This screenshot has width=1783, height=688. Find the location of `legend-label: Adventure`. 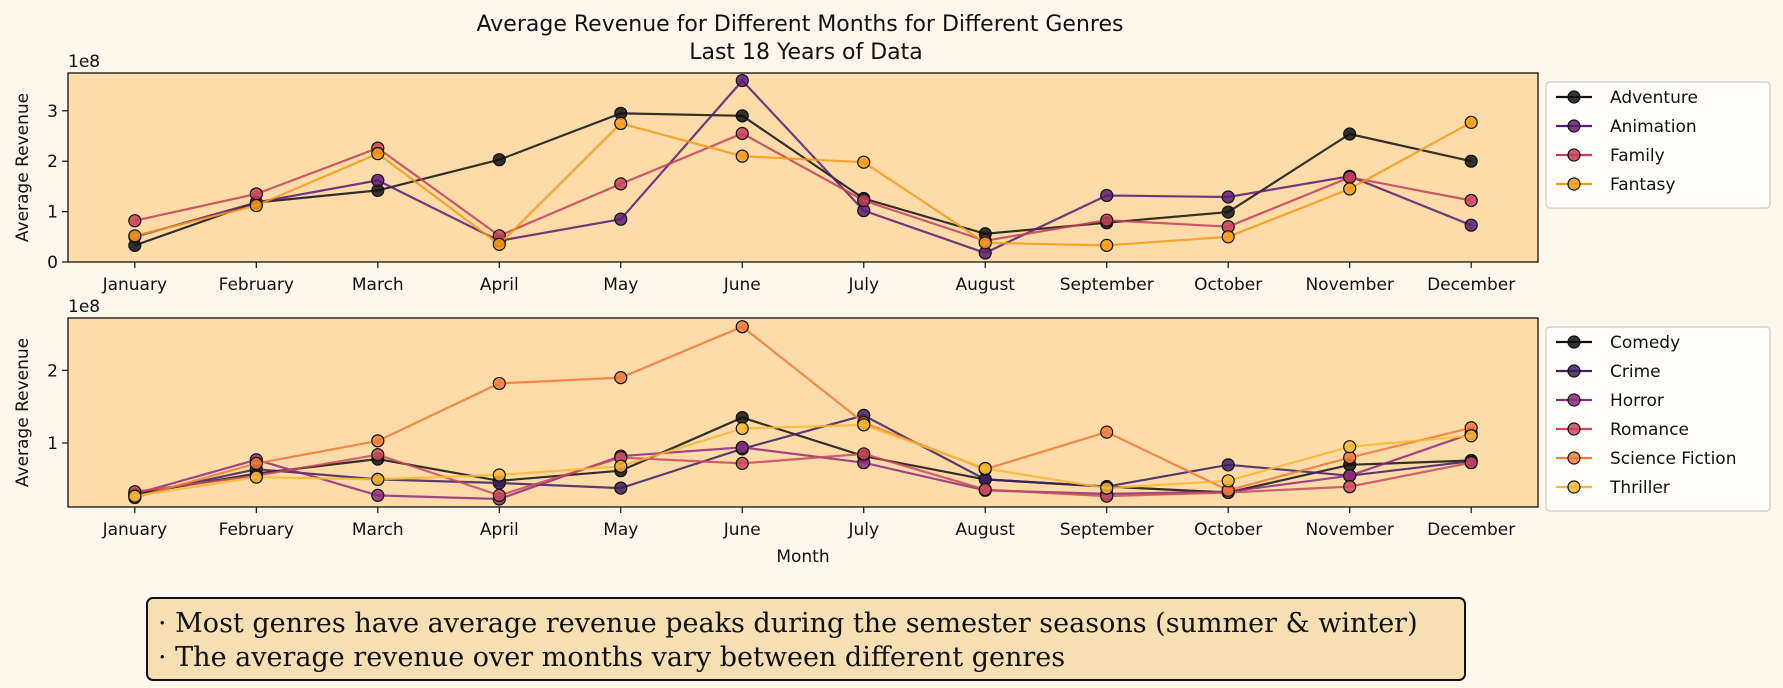

legend-label: Adventure is located at coordinates (1654, 98).